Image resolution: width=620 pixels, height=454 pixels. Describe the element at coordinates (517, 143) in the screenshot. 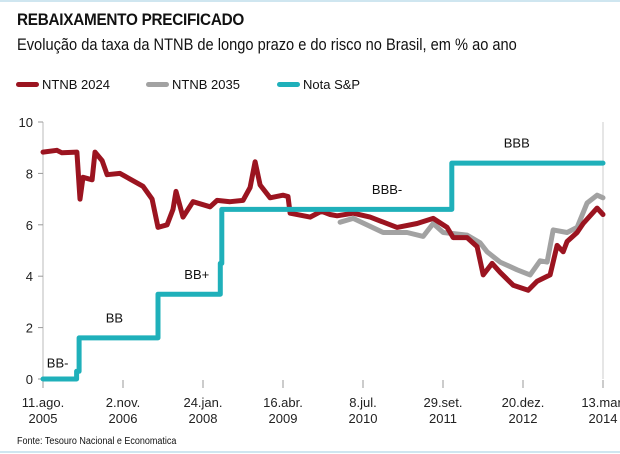

I see `rating-label: BBB` at that location.